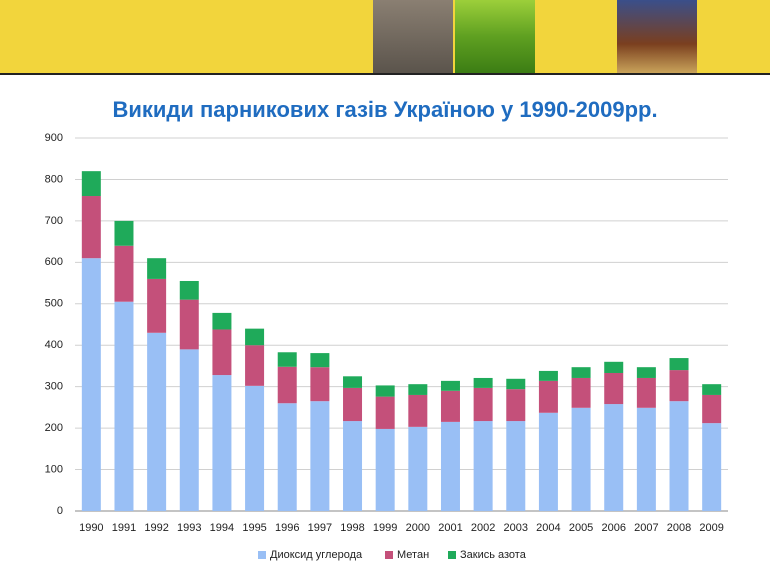  What do you see at coordinates (613, 528) in the screenshot?
I see `x-tick-label: 2006` at bounding box center [613, 528].